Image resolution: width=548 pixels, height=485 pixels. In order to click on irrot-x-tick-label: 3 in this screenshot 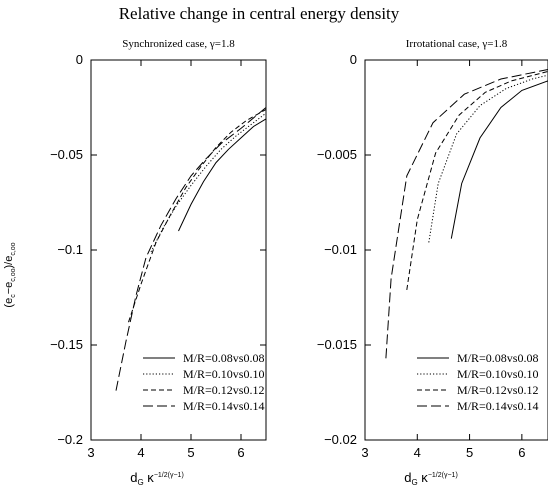, I will do `click(364, 452)`.